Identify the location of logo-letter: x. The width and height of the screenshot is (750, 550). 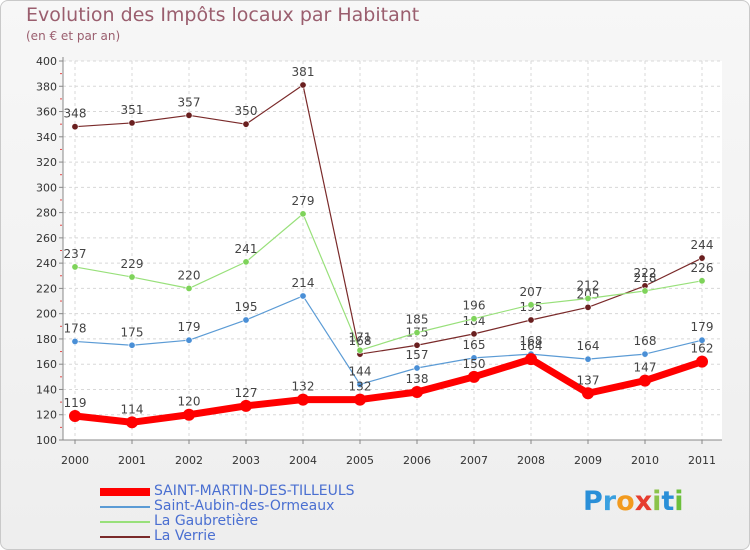
(643, 501).